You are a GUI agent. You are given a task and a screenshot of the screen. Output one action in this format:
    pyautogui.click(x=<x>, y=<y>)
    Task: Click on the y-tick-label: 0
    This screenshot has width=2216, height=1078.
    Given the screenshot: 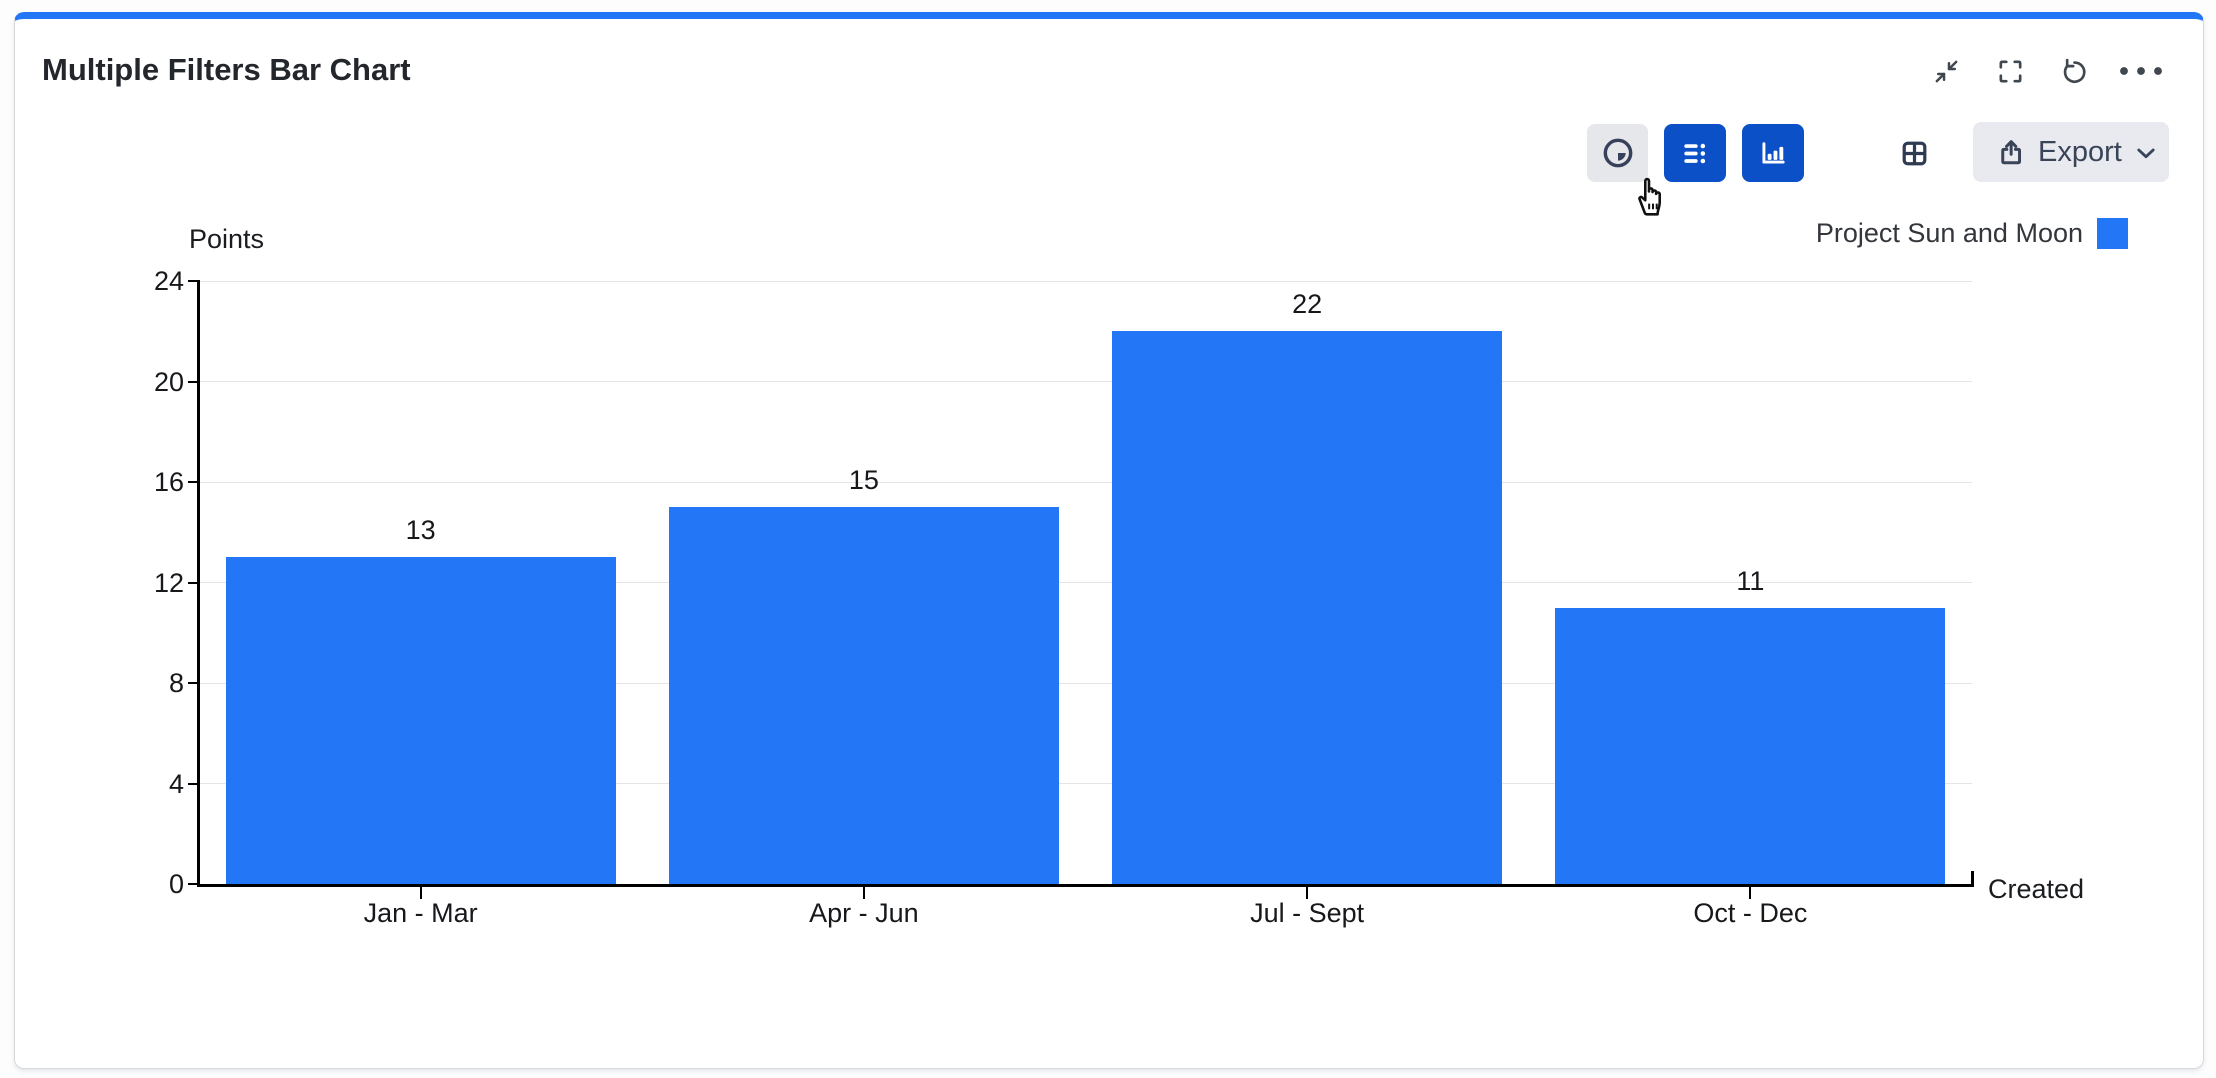 What is the action you would take?
    pyautogui.click(x=176, y=884)
    